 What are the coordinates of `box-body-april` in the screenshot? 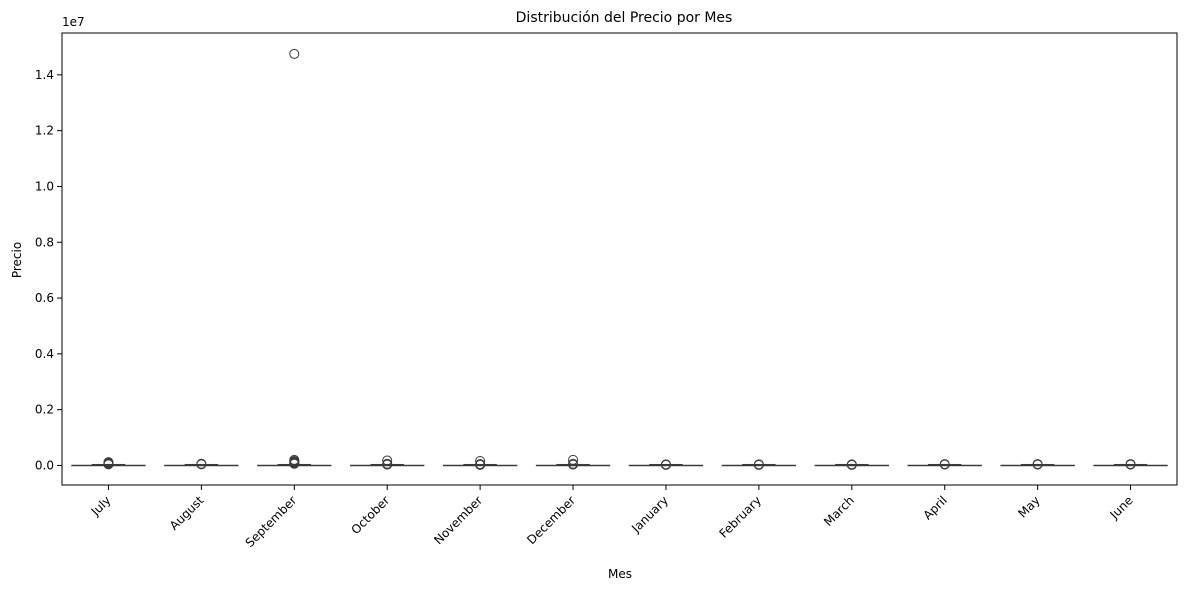 It's located at (944, 464).